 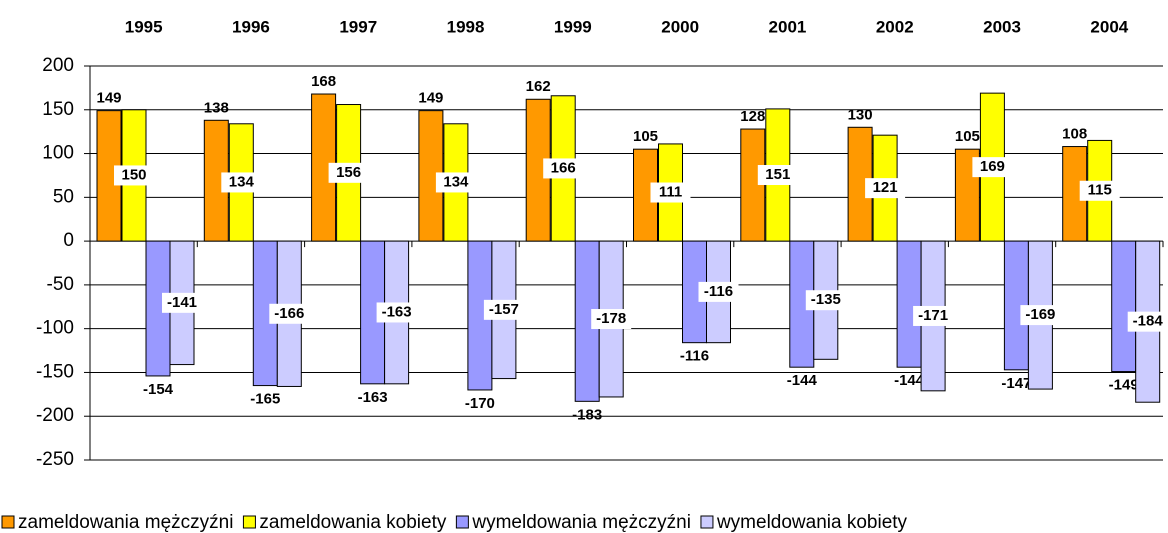 I want to click on data-label: 111, so click(x=670, y=191).